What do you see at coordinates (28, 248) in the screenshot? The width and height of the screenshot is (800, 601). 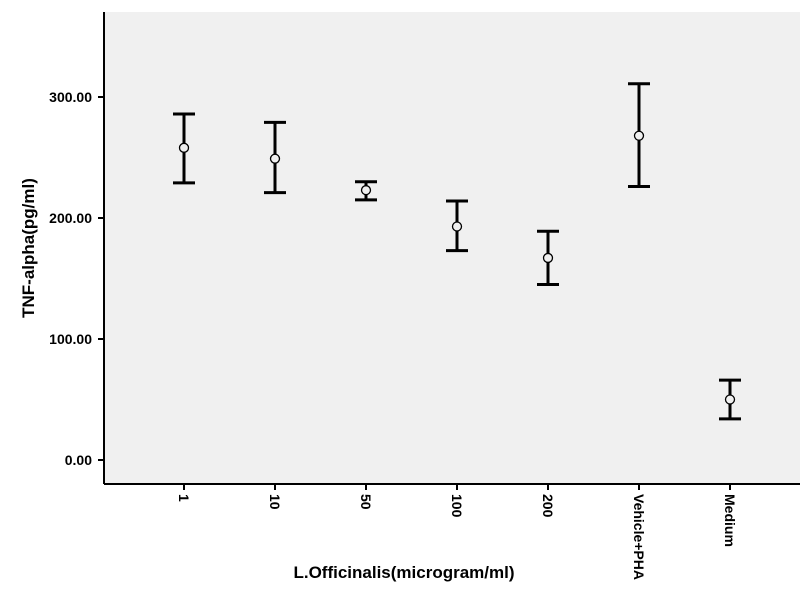 I see `y-axis-title: TNF-alpha(pg/ml)` at bounding box center [28, 248].